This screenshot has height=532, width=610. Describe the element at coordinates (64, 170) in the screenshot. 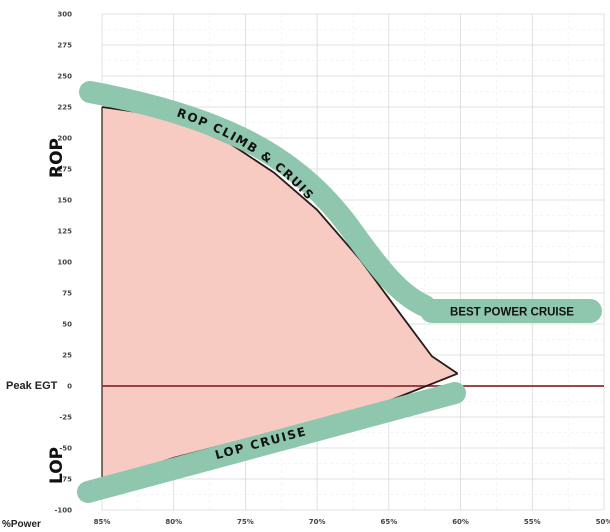

I see `y-tick-label-5: 175` at that location.